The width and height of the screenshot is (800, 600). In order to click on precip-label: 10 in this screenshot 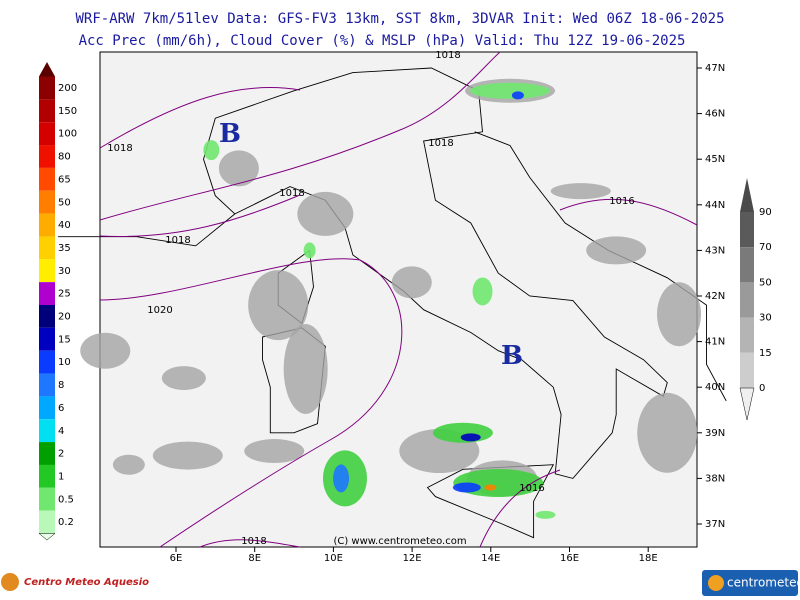, I will do `click(64, 362)`.